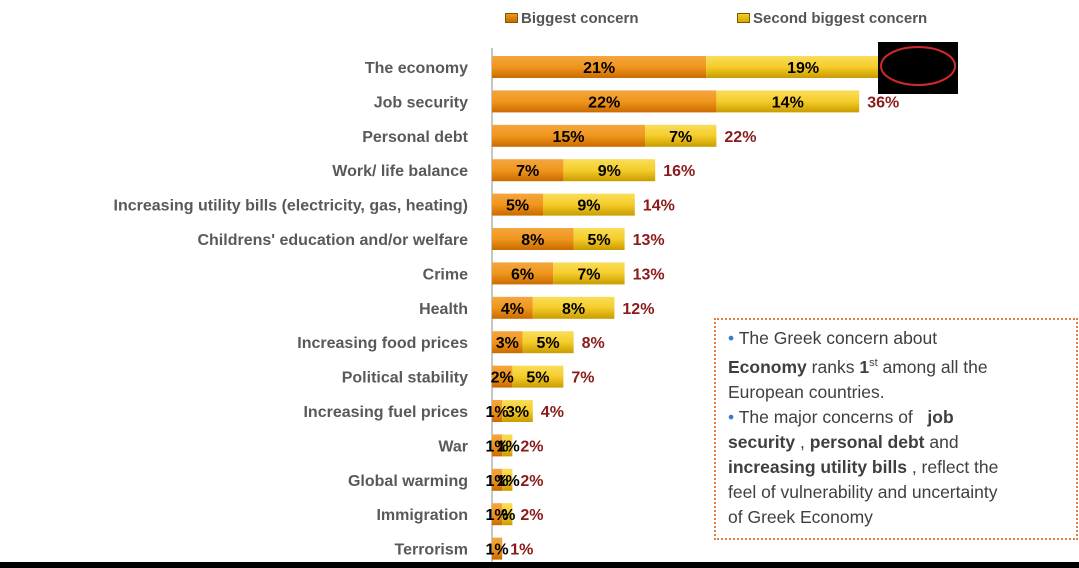 This screenshot has width=1079, height=568. I want to click on callout-line3: European countries., so click(806, 391).